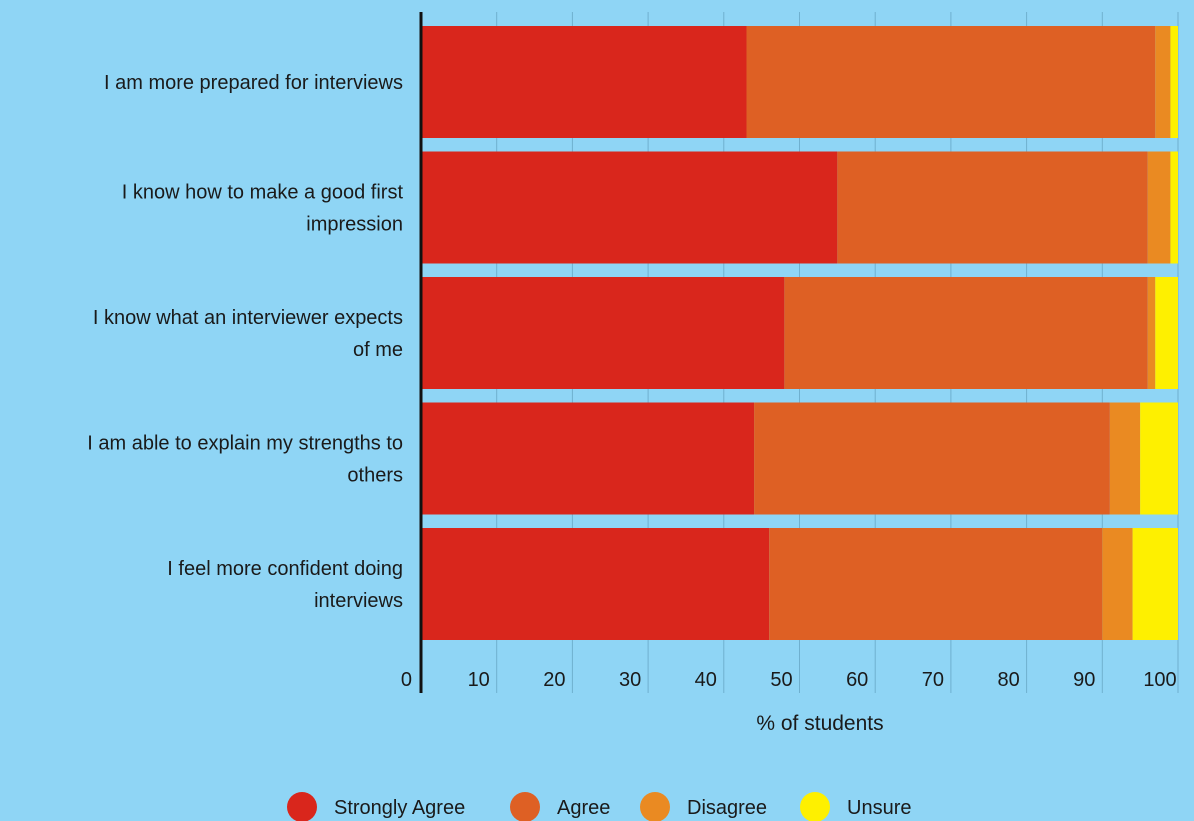 The height and width of the screenshot is (821, 1194). What do you see at coordinates (933, 680) in the screenshot?
I see `x-tick-label-70: 70` at bounding box center [933, 680].